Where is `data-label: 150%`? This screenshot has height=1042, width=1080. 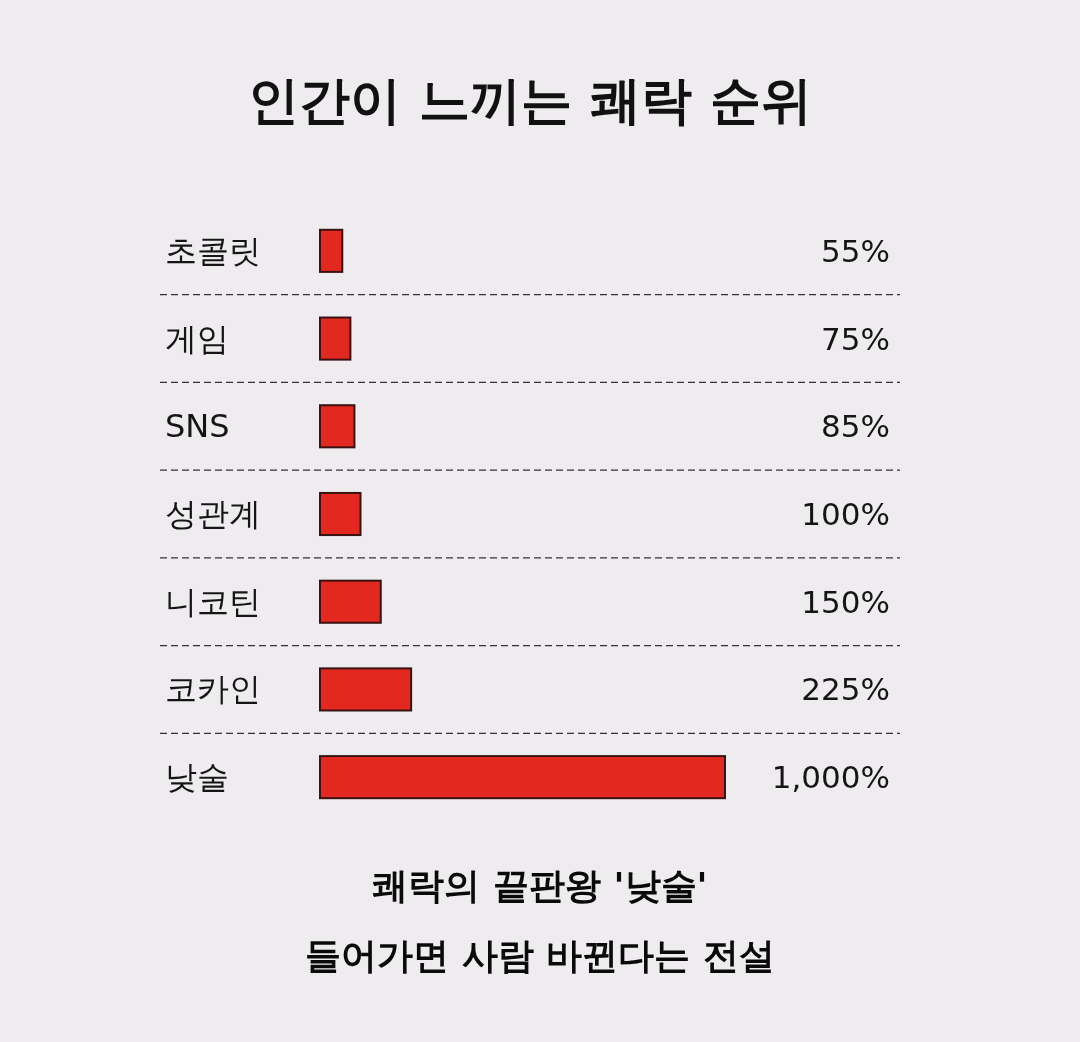 data-label: 150% is located at coordinates (845, 601).